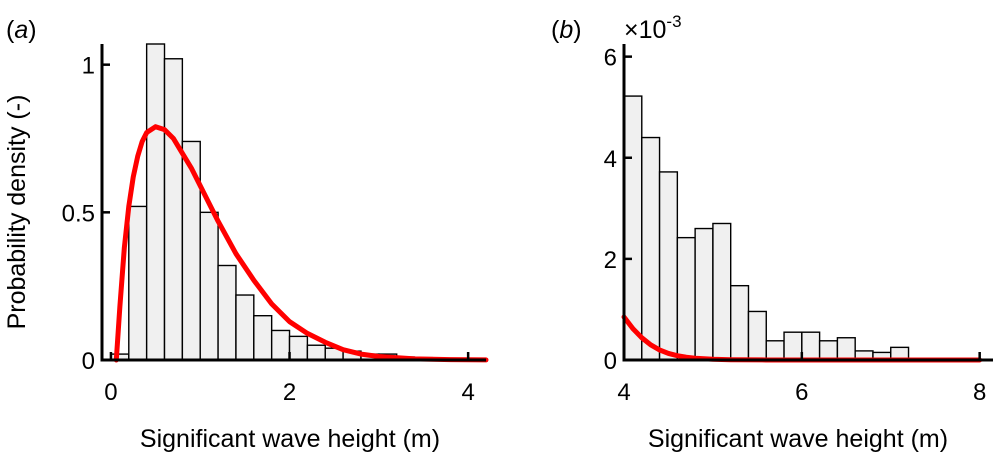 The height and width of the screenshot is (462, 1001). I want to click on y-tick-label: 4, so click(610, 159).